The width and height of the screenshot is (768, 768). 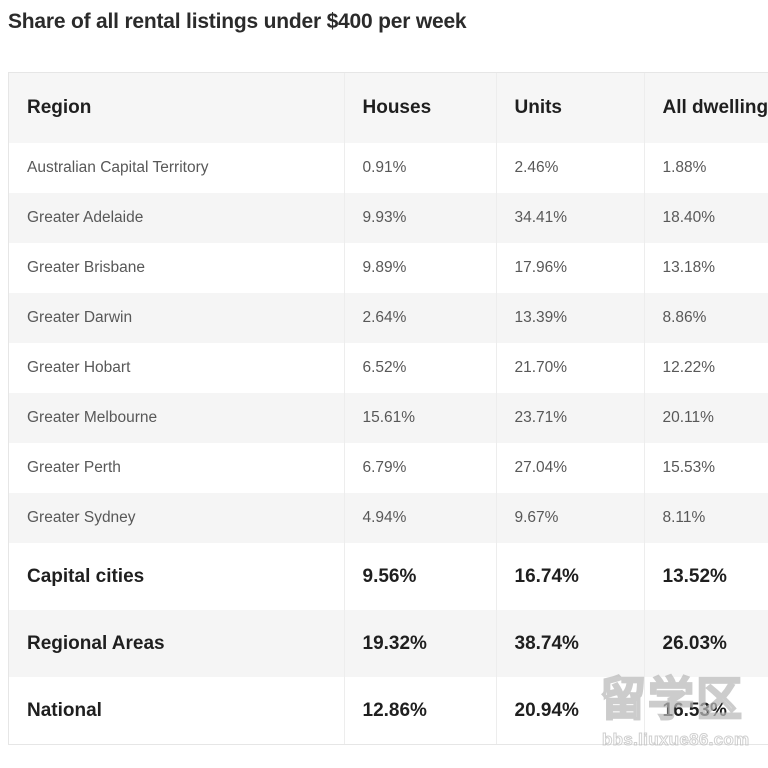 What do you see at coordinates (420, 368) in the screenshot?
I see `cell-houses: 6.52%` at bounding box center [420, 368].